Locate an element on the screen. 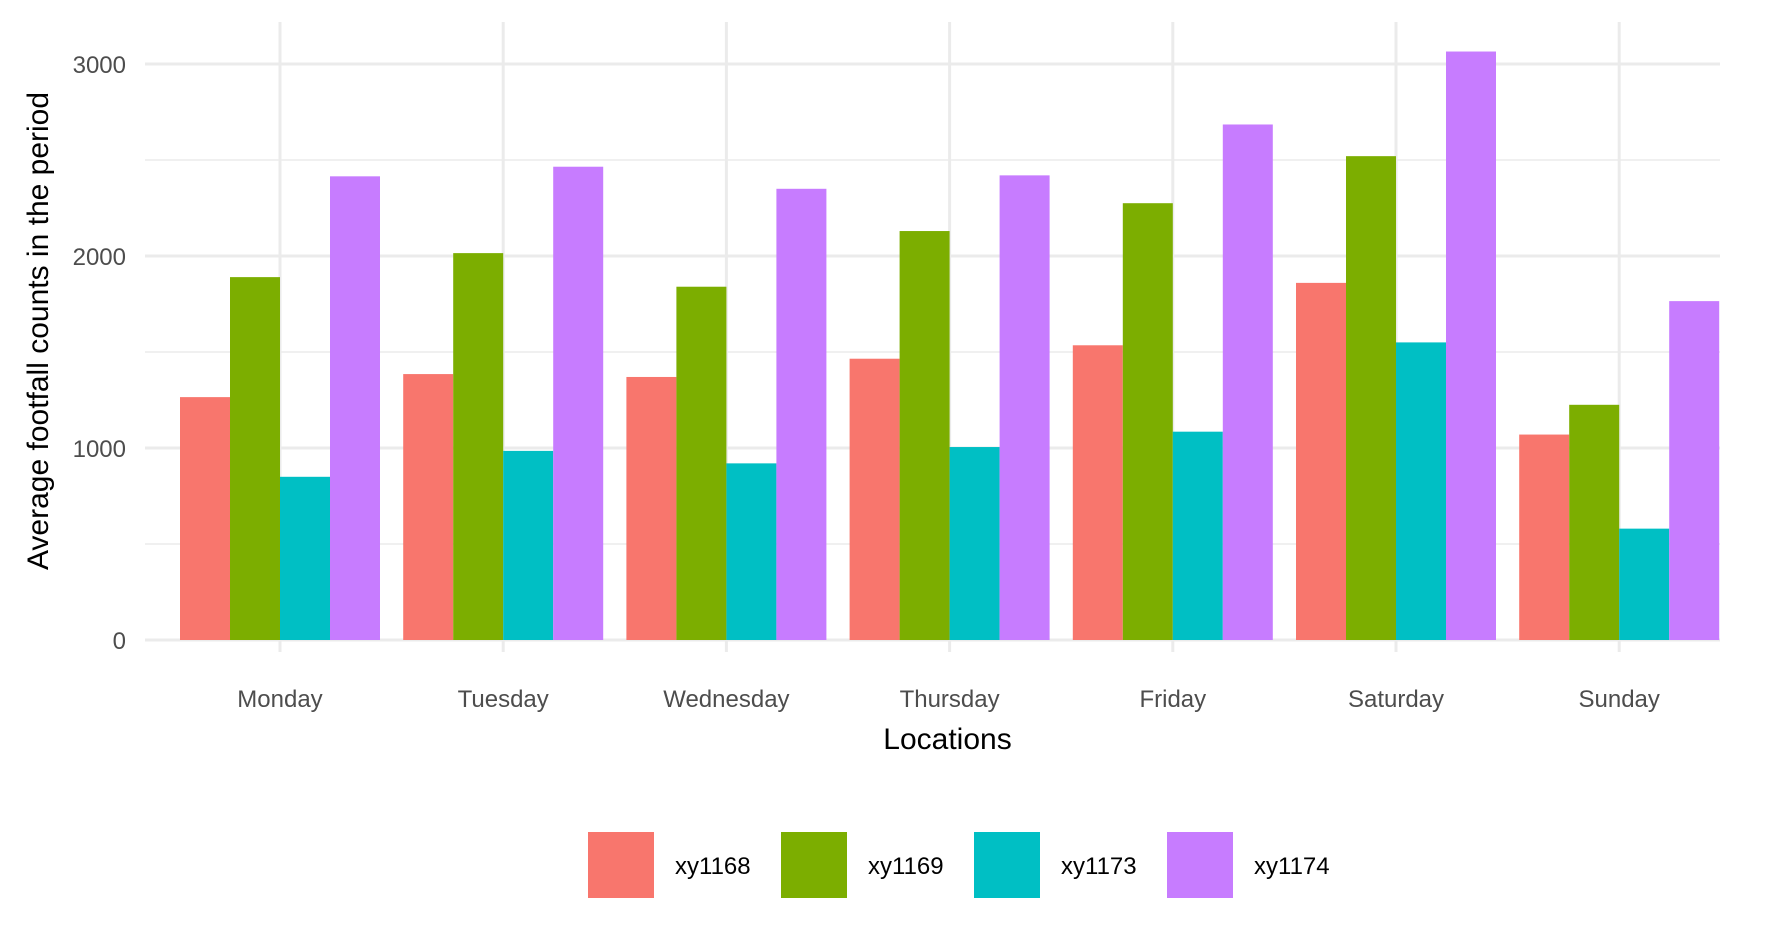  bar-xy1173-friday is located at coordinates (1197, 535).